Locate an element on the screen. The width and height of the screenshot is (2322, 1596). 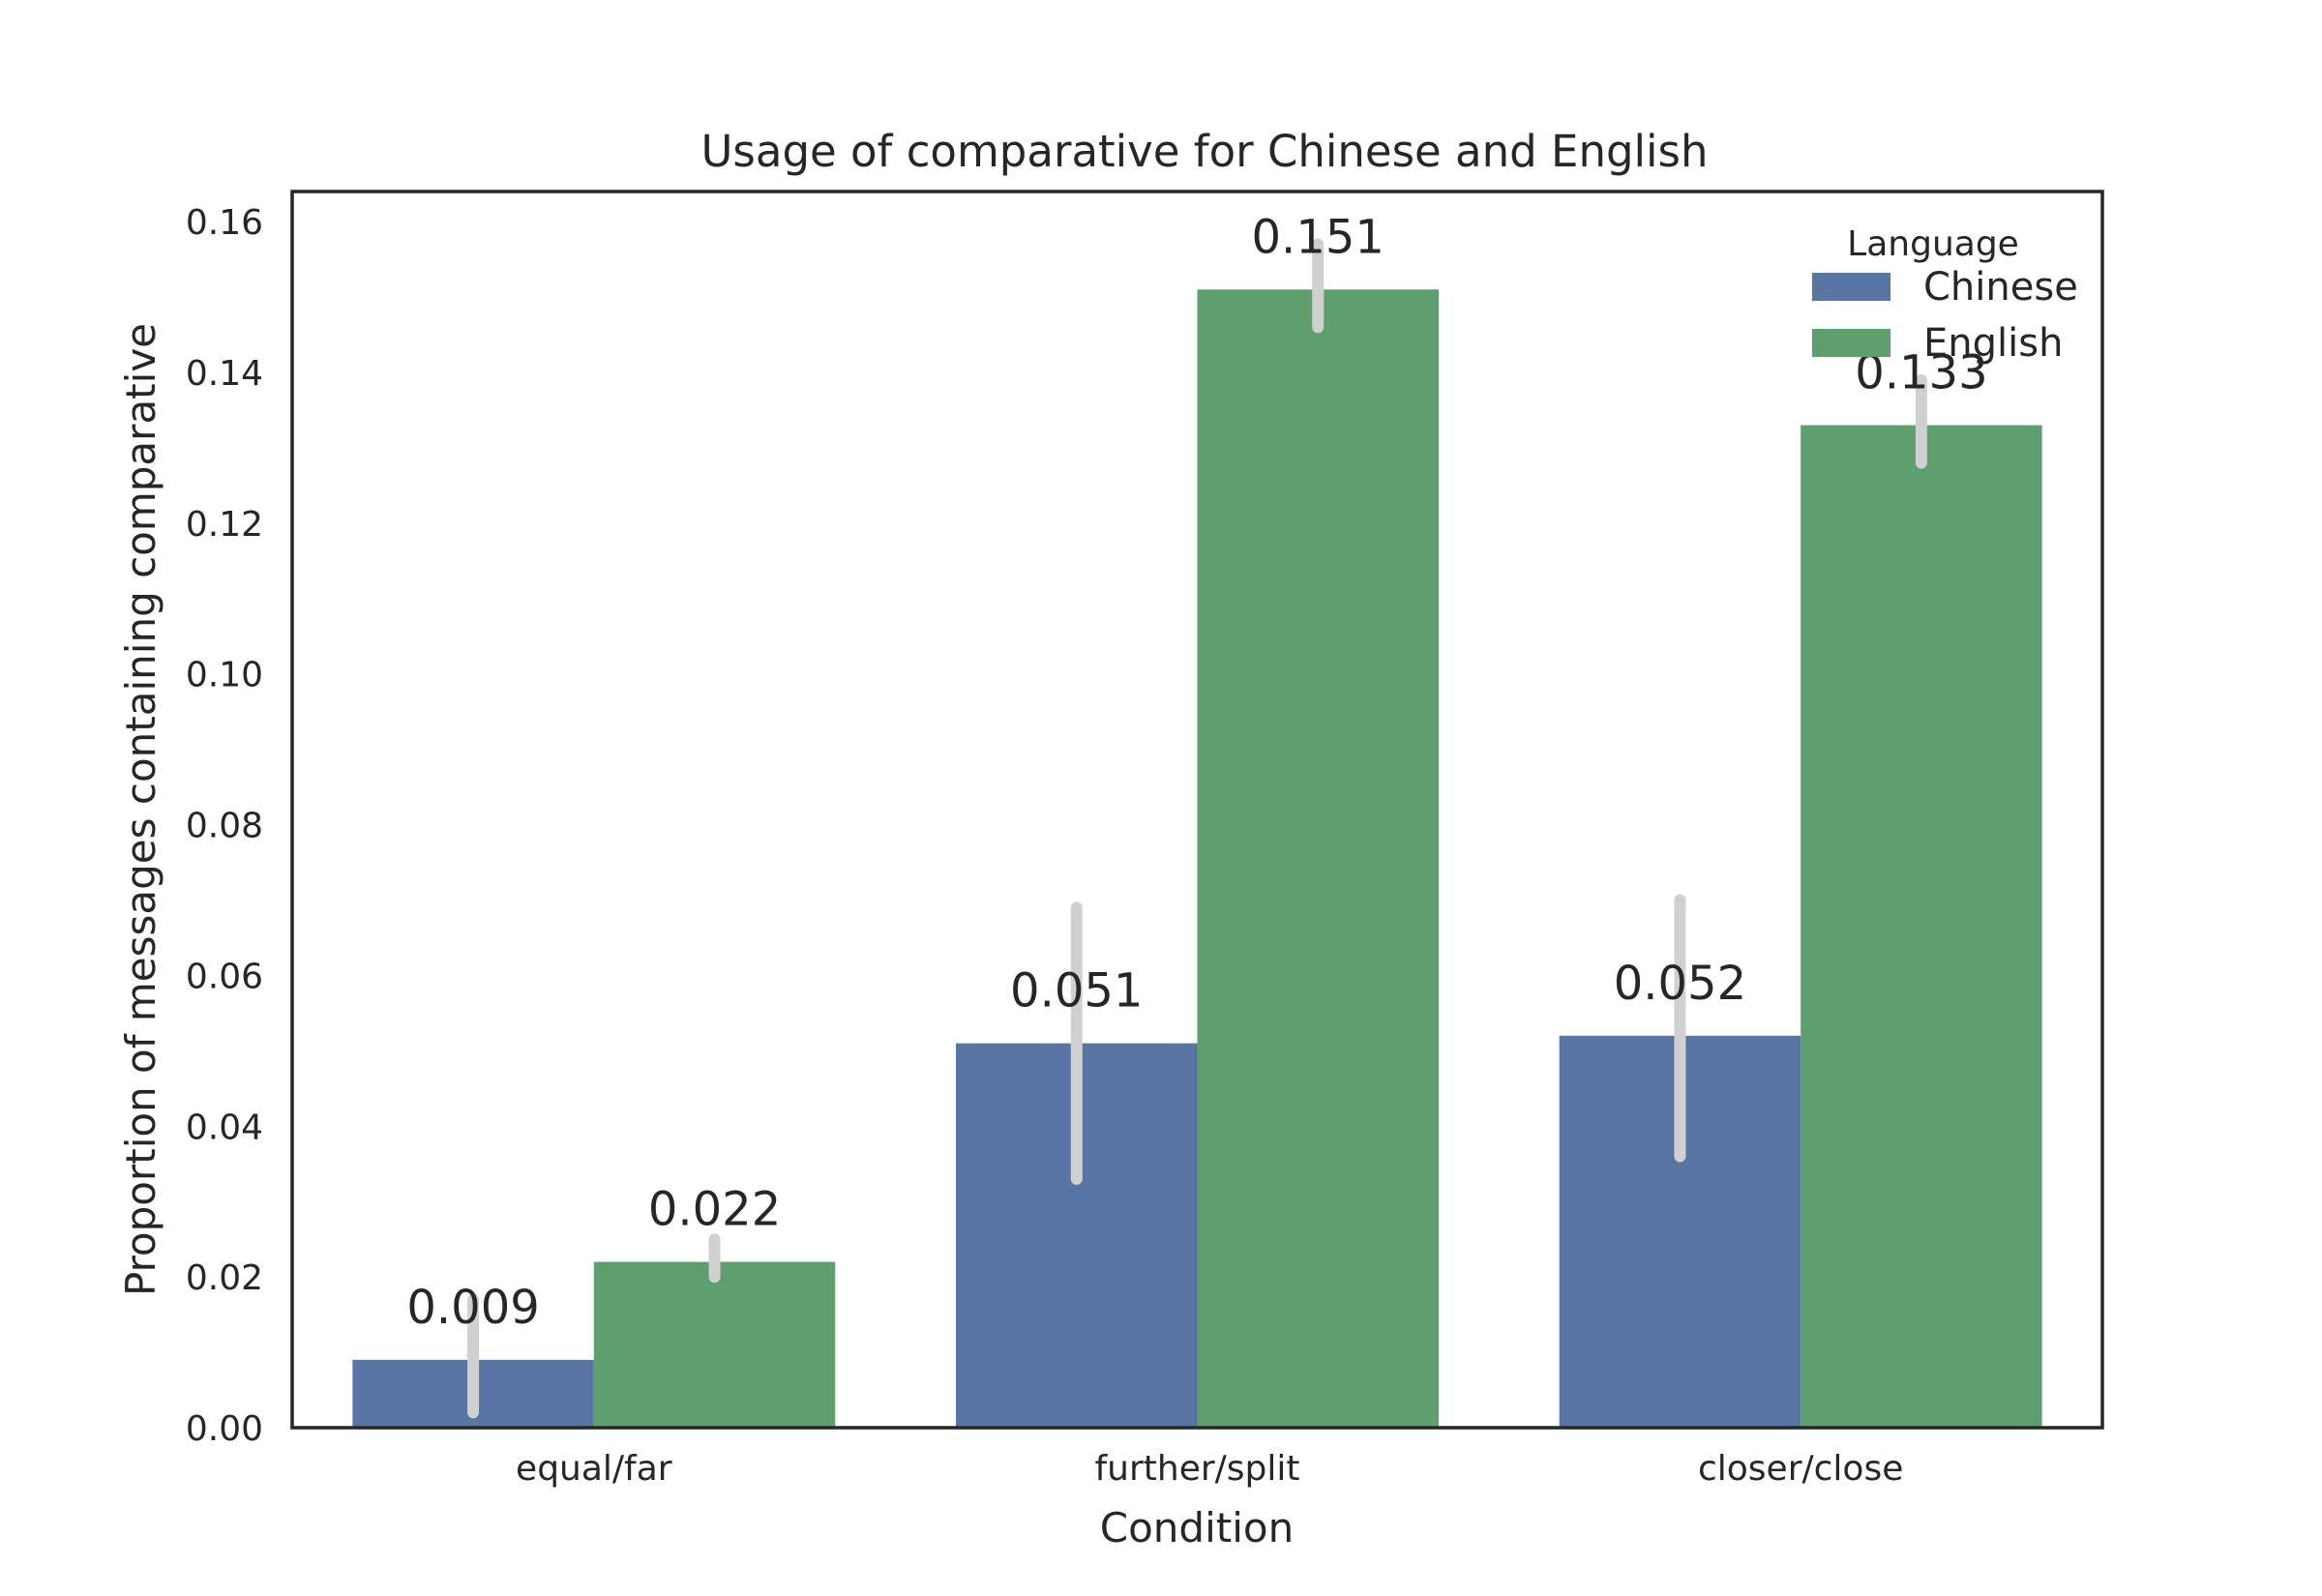
x-axis: equal/far further/split closer/close is located at coordinates (1209, 1469).